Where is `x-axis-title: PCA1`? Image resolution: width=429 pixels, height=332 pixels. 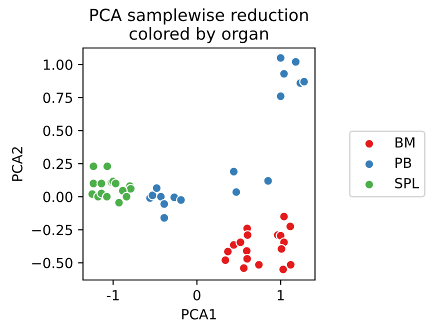
x-axis-title: PCA1 is located at coordinates (199, 314).